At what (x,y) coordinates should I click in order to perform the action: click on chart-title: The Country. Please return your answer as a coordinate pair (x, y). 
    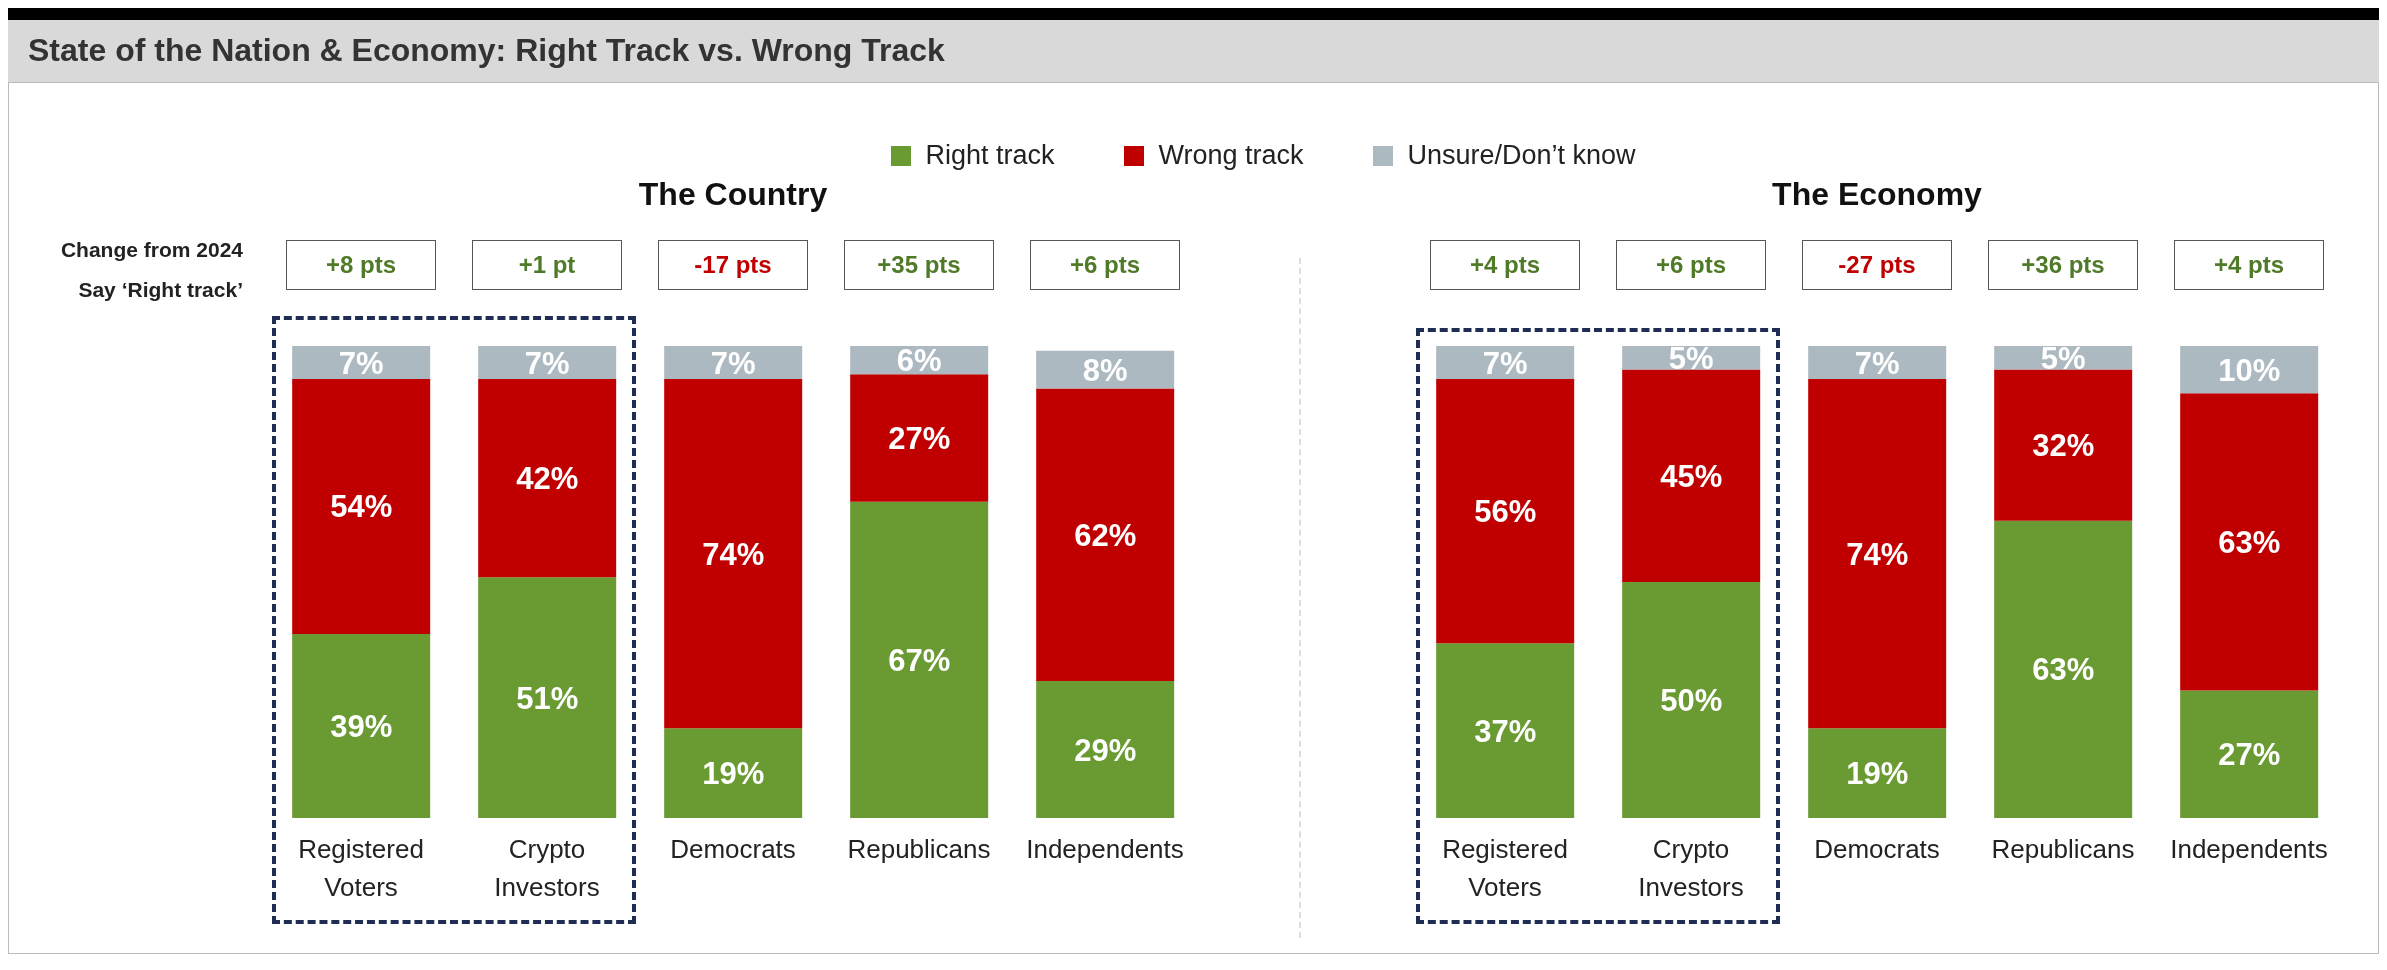
    Looking at the image, I should click on (733, 194).